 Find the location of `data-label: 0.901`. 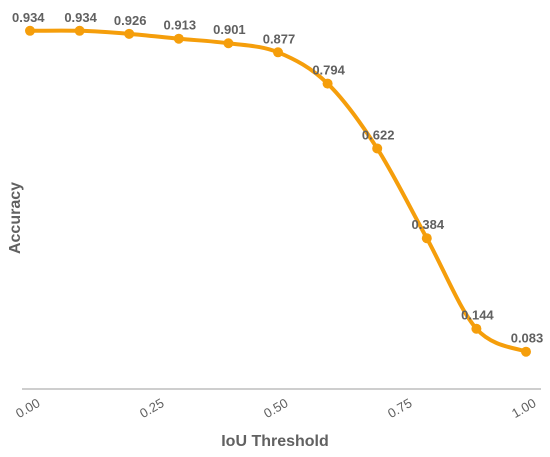

data-label: 0.901 is located at coordinates (229, 29).